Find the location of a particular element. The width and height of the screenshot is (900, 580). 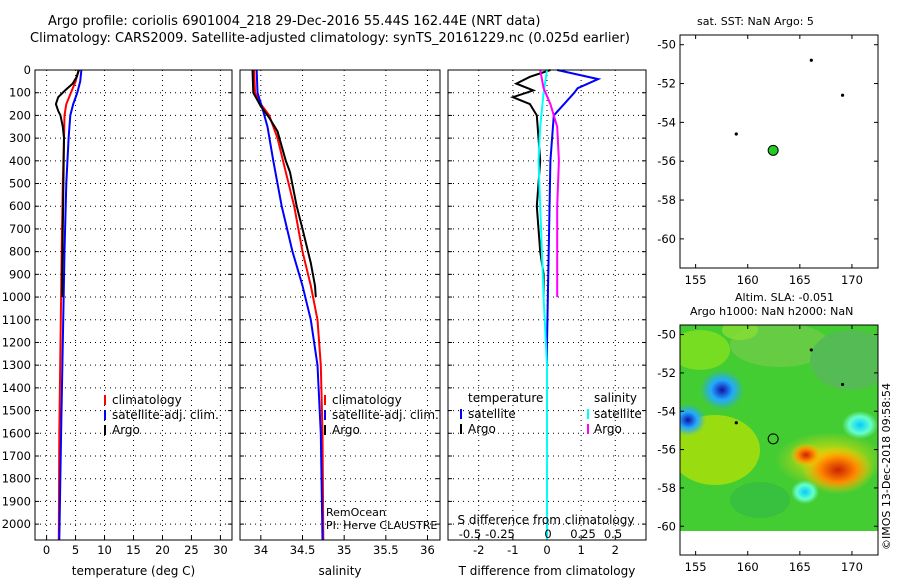

y-tick-label: 100 is located at coordinates (20, 93).